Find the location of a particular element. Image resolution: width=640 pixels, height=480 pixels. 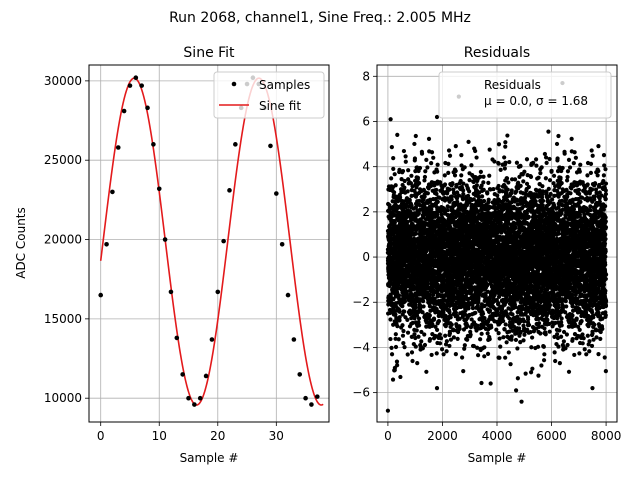

sine-fit-ytick-label: 20000 is located at coordinates (63, 240).